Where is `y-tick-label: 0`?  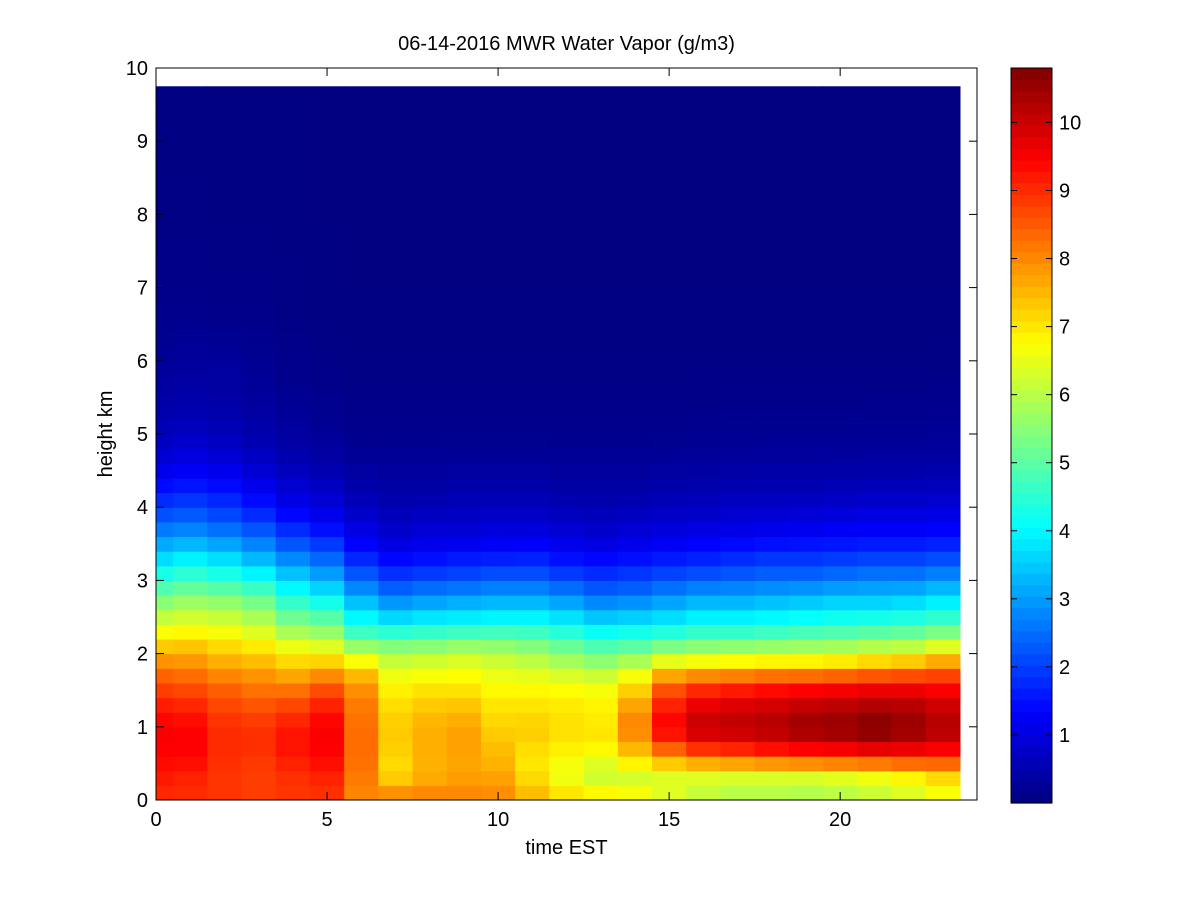 y-tick-label: 0 is located at coordinates (142, 801).